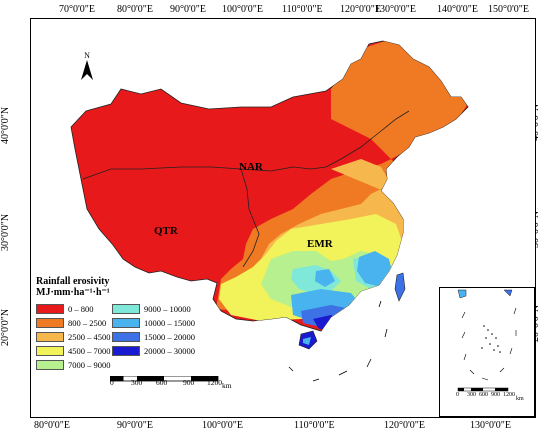 The image size is (550, 435). Describe the element at coordinates (188, 9) in the screenshot. I see `lon-tick-top: 90°0'0"E` at that location.